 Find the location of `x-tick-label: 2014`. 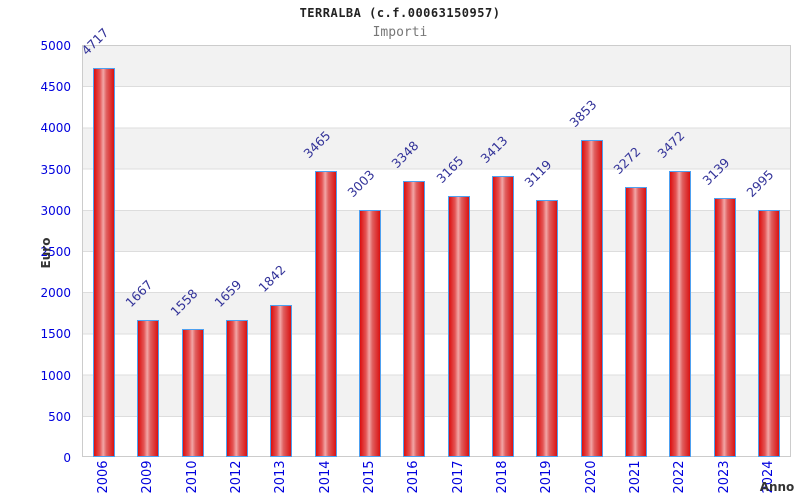

x-tick-label: 2014 is located at coordinates (325, 477).